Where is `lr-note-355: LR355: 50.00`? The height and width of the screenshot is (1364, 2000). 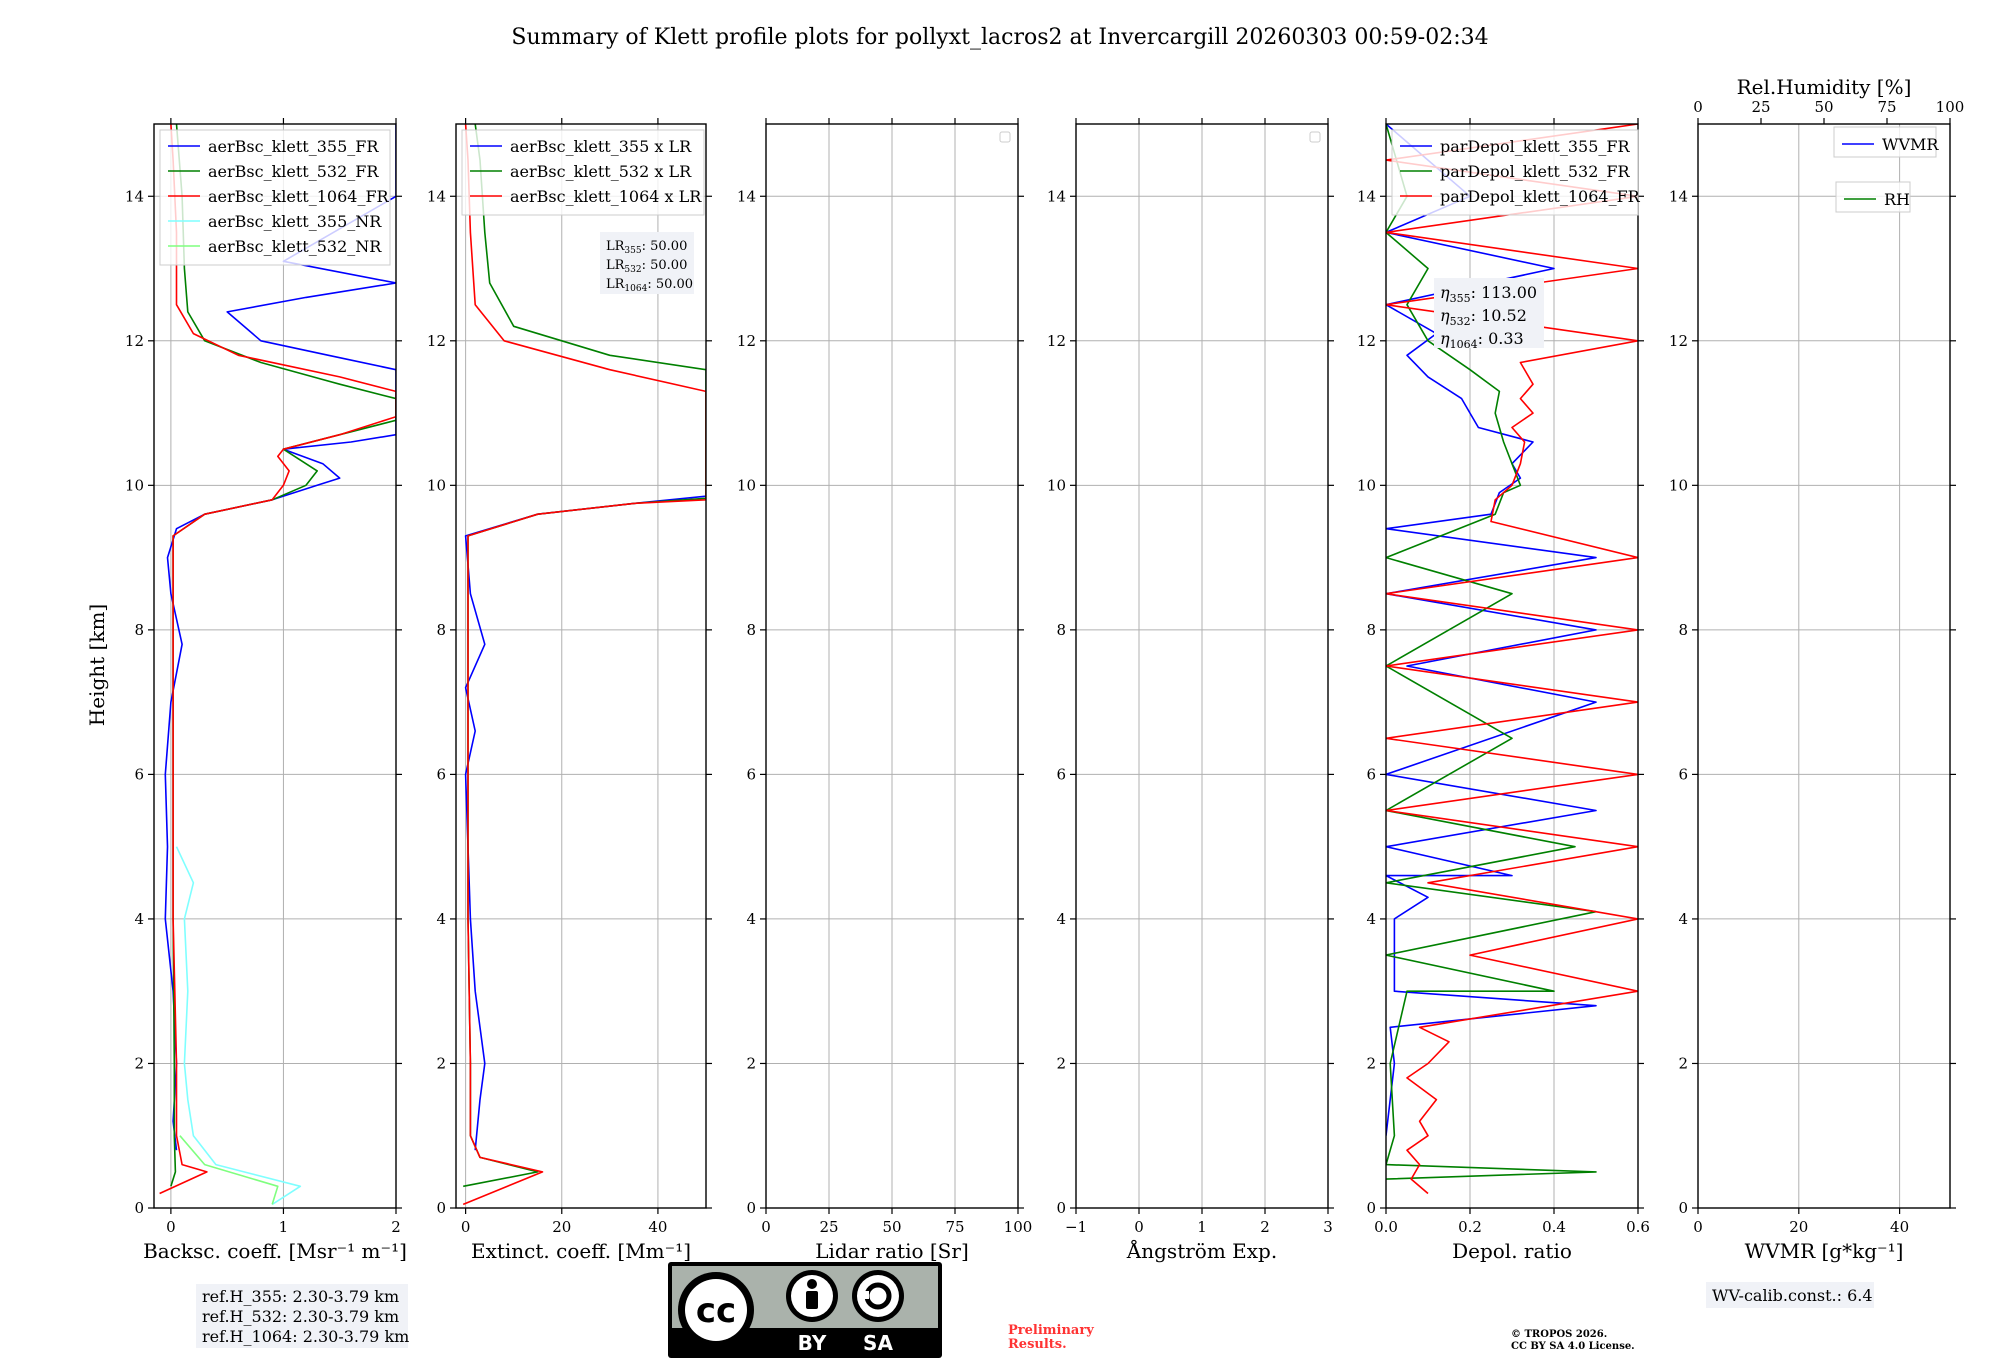 lr-note-355: LR355: 50.00 is located at coordinates (646, 247).